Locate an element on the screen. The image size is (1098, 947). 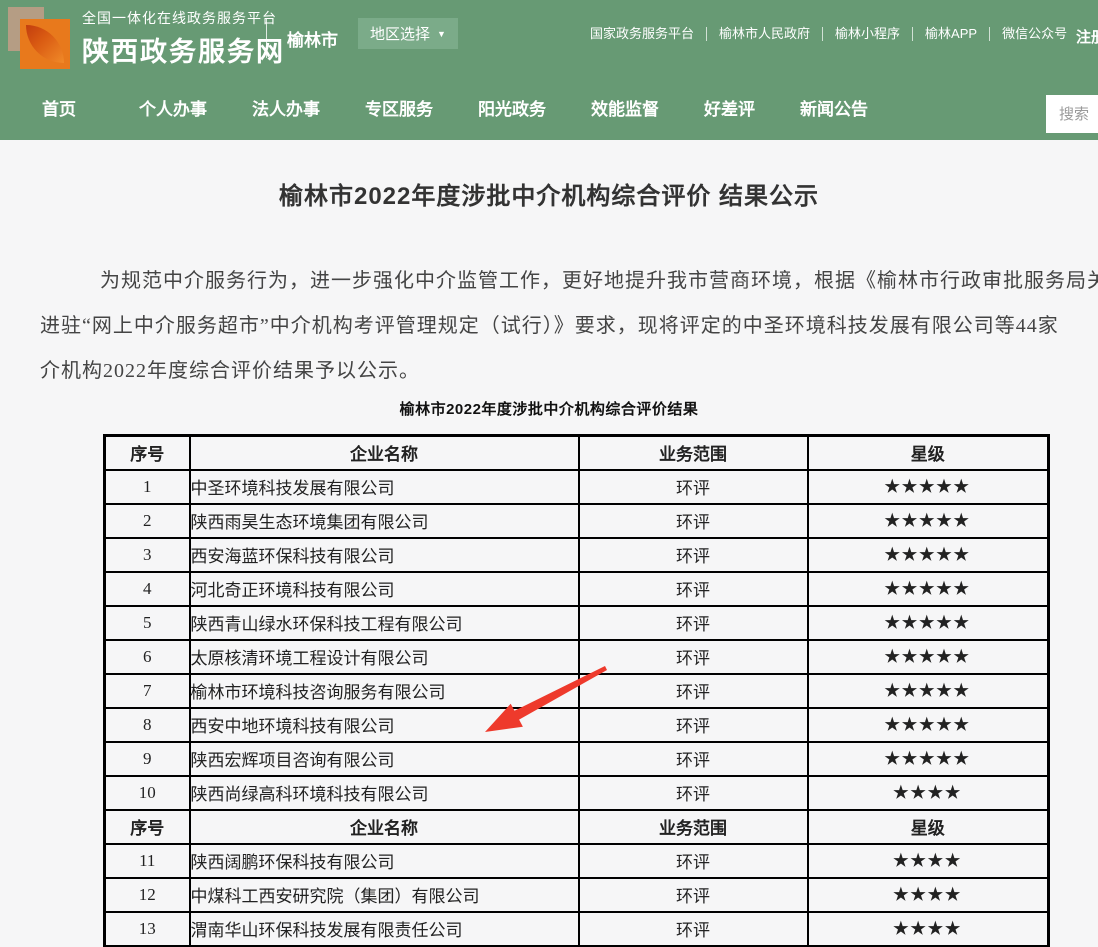
nav-item-home: 首页 is located at coordinates (59, 109).